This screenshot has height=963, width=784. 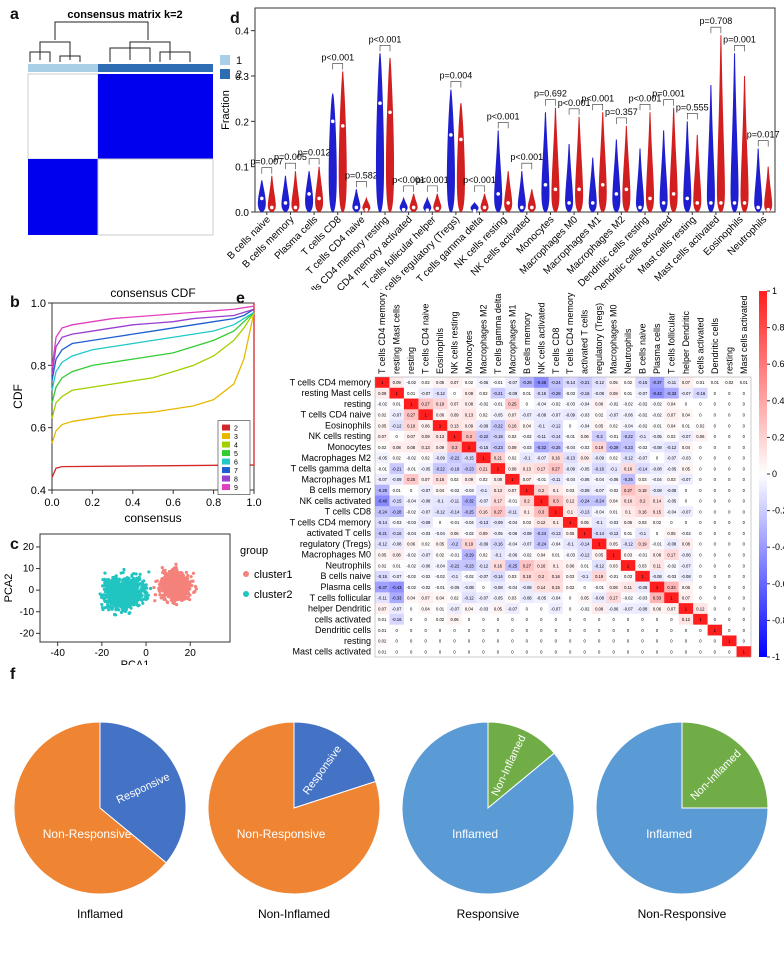 What do you see at coordinates (542, 598) in the screenshot?
I see `corr-cell-value: -0.05` at bounding box center [542, 598].